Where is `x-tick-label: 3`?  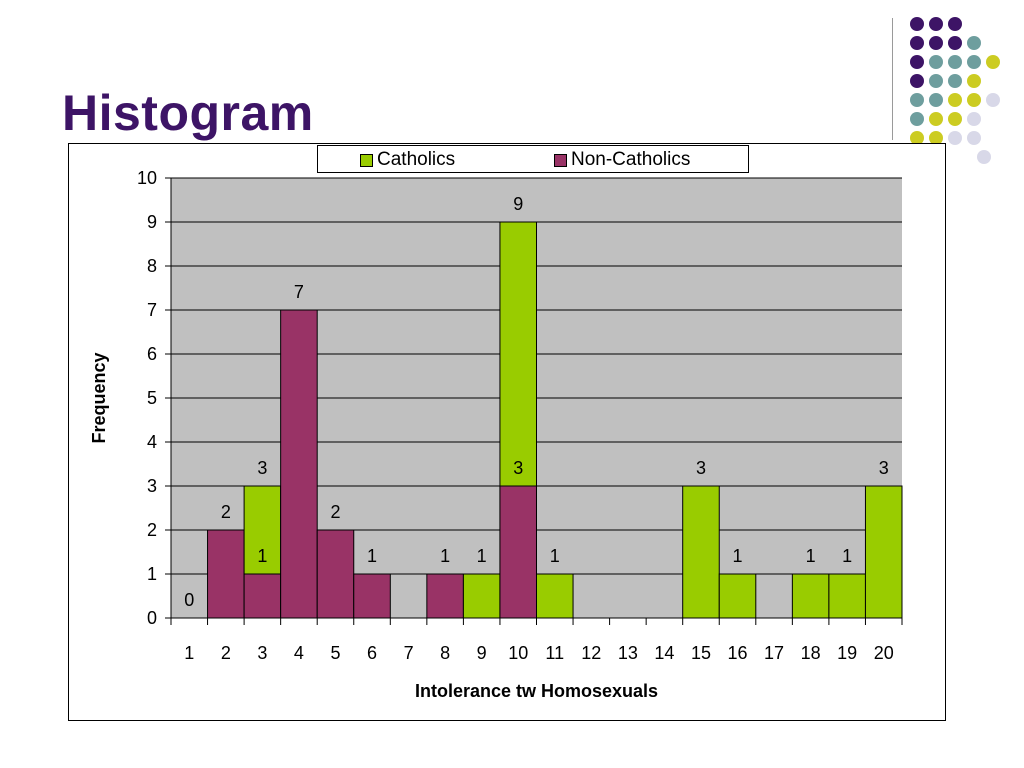
x-tick-label: 3 is located at coordinates (262, 653).